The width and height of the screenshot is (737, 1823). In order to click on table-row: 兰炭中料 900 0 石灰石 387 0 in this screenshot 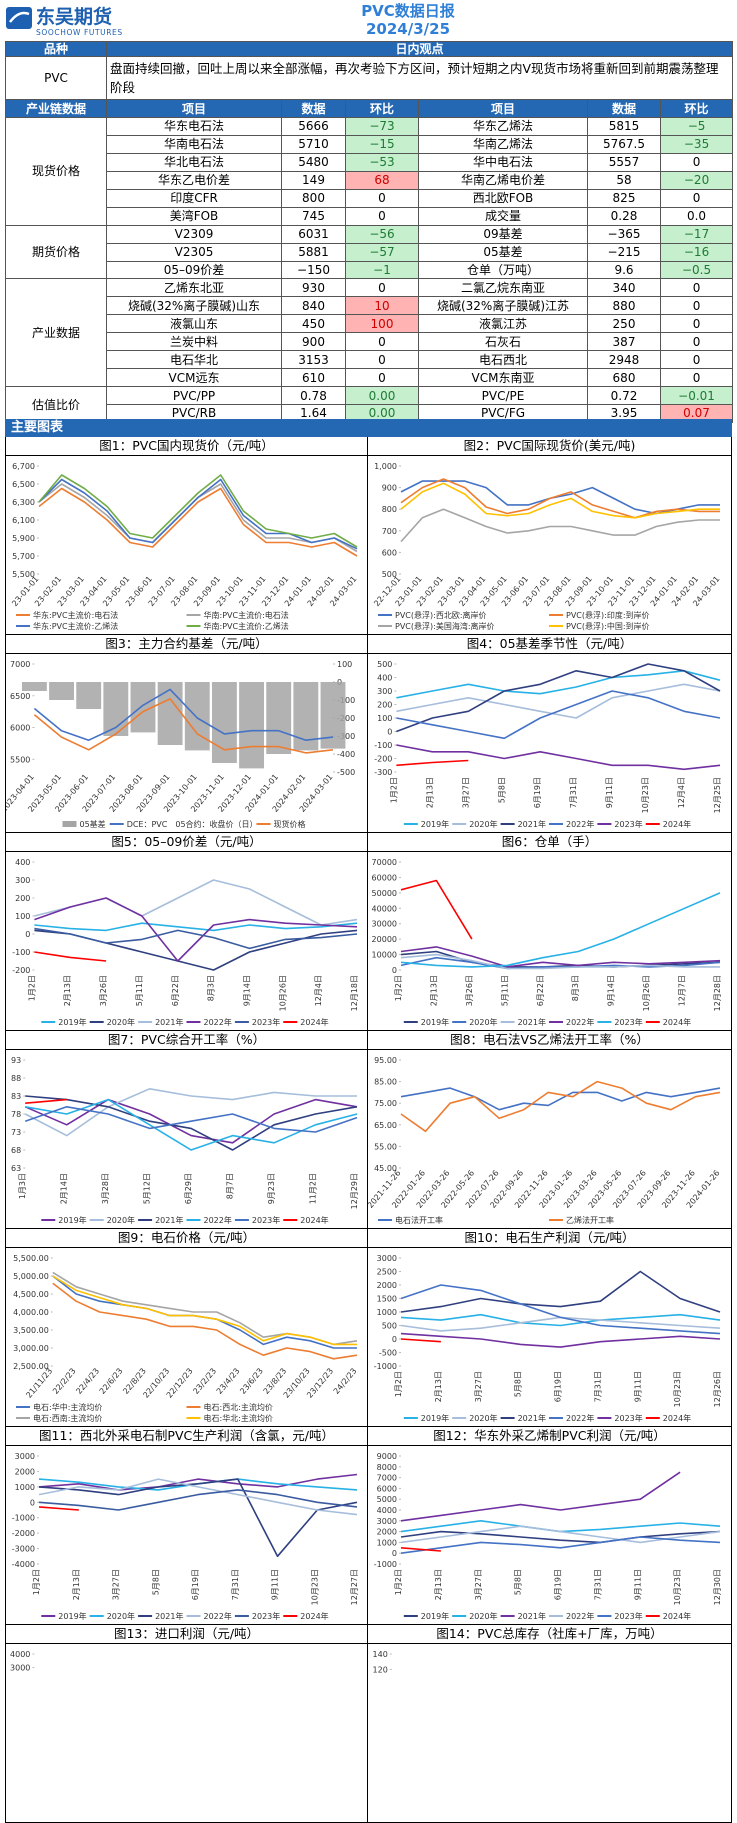, I will do `click(370, 342)`.